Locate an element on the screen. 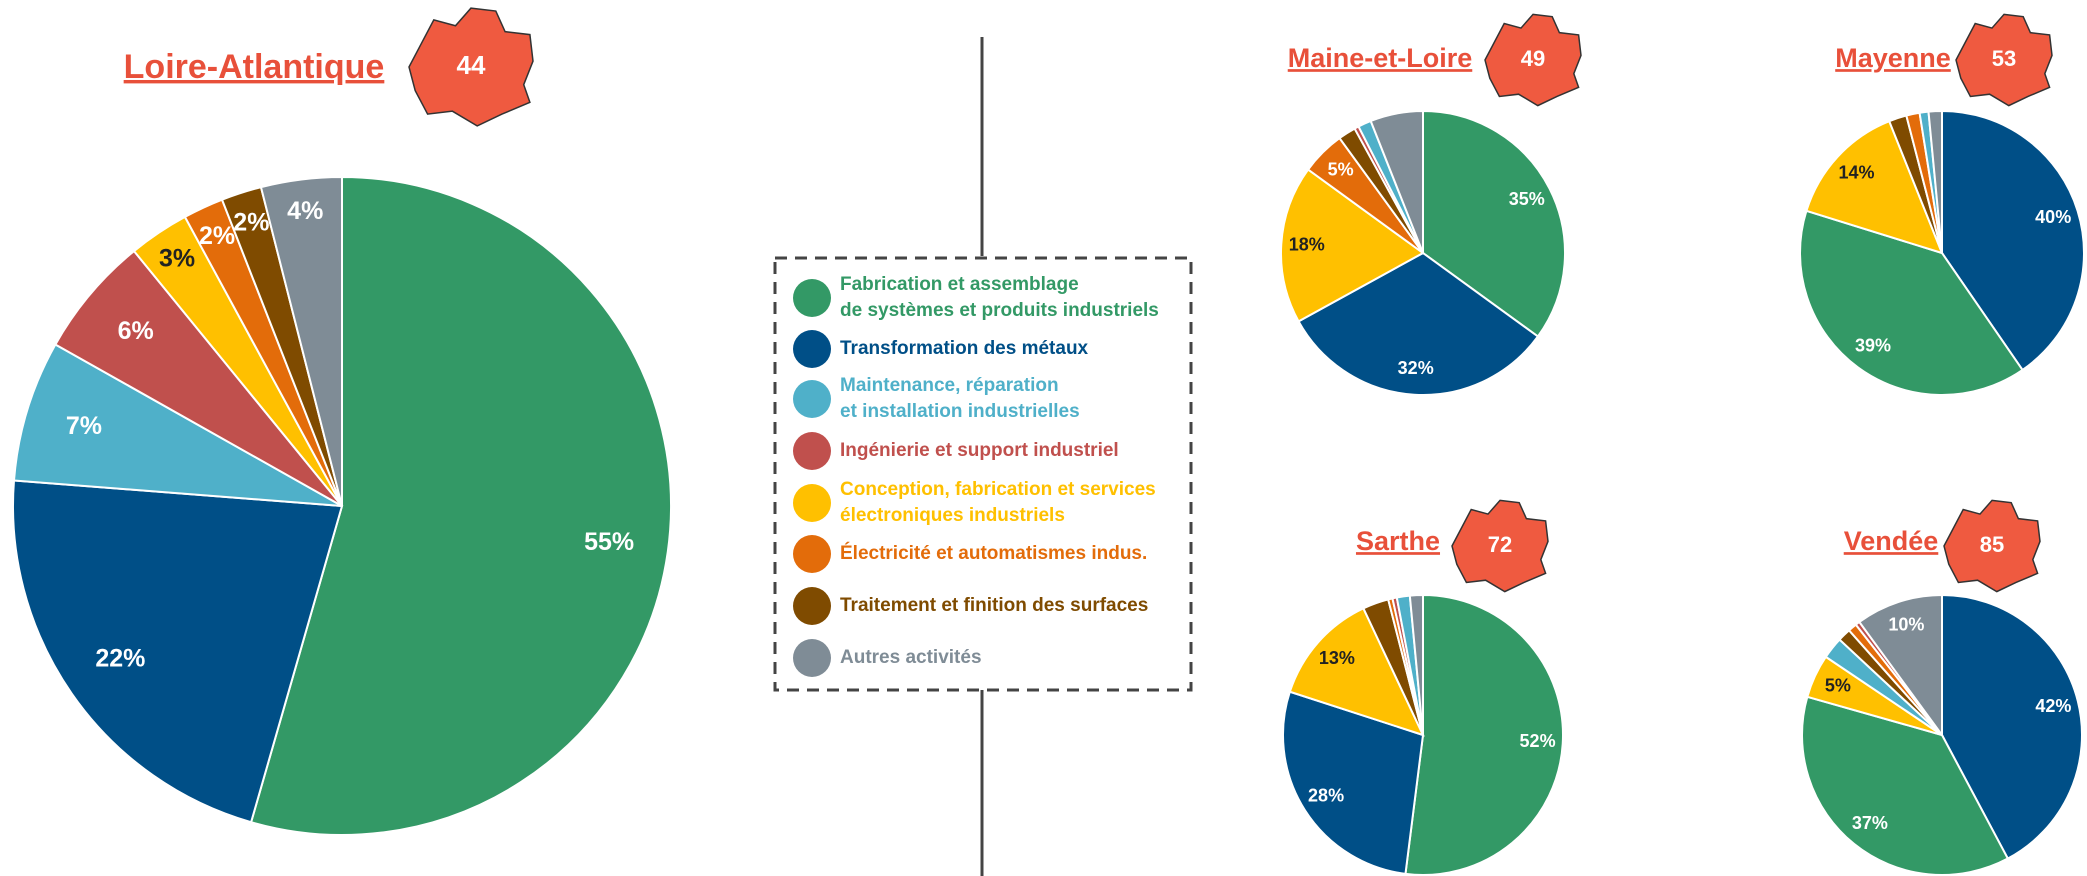 The image size is (2087, 876). legend-label: Traitement et finition des surfaces is located at coordinates (994, 605).